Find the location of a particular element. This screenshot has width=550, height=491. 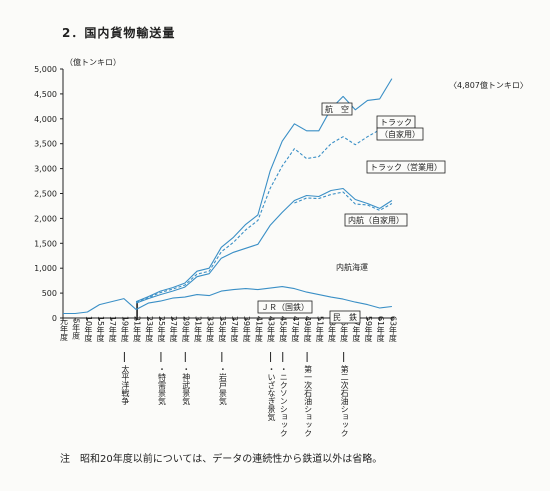

event-label: ・岩戸景気 is located at coordinates (222, 385).